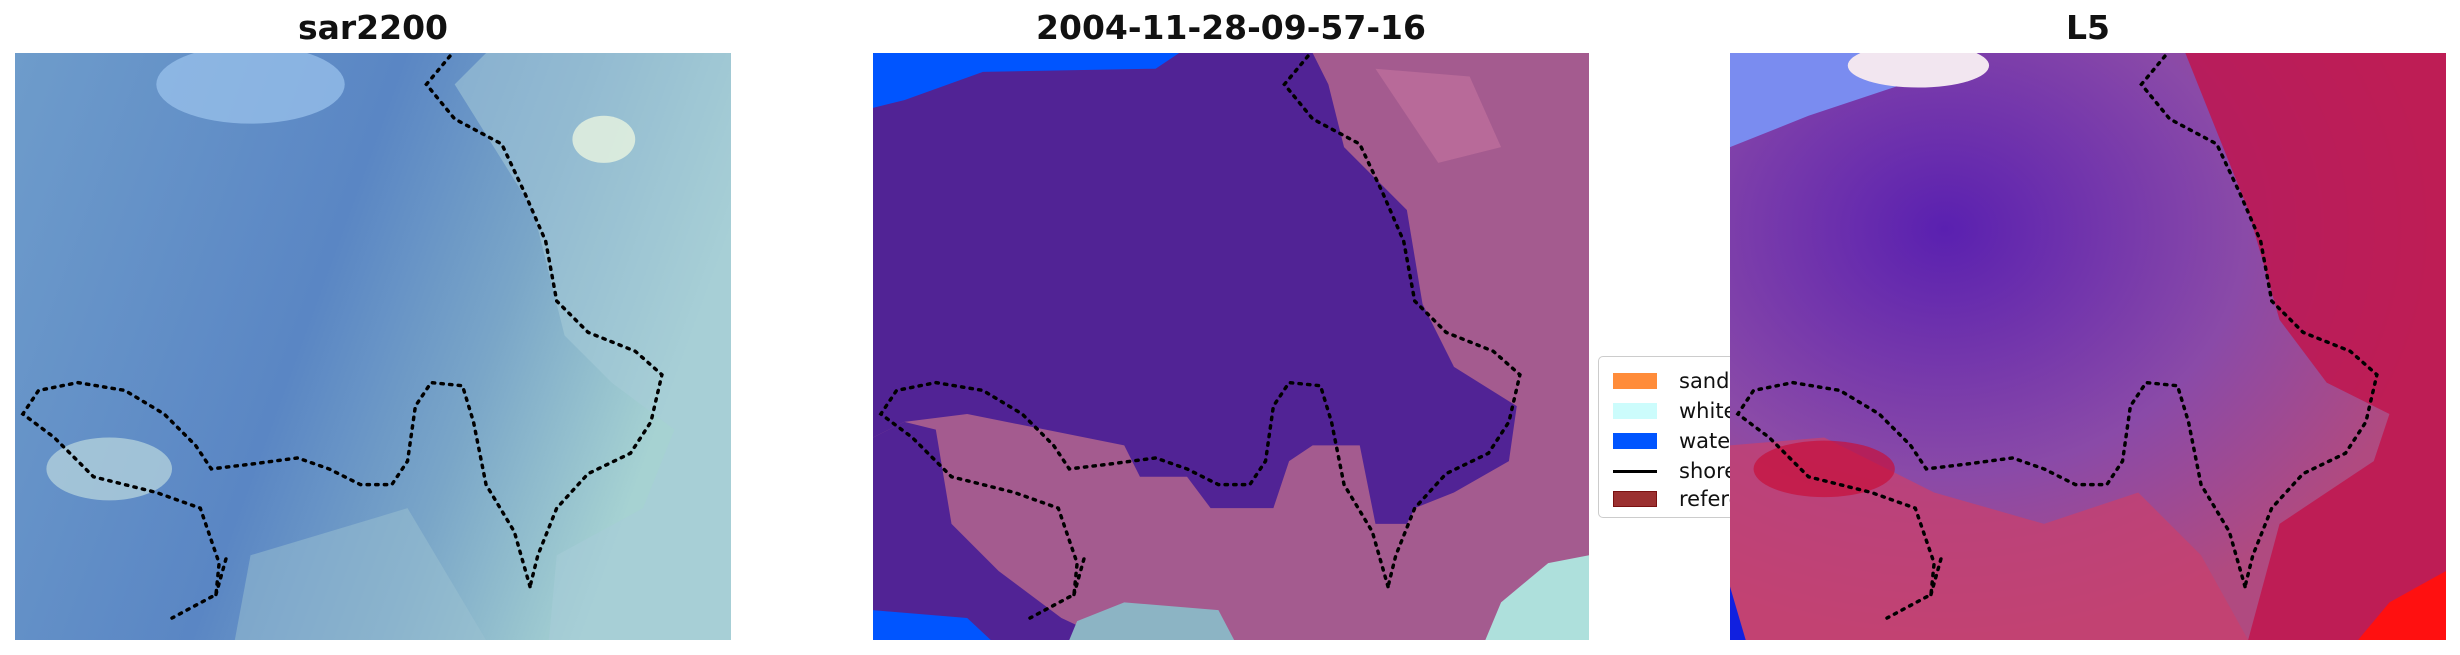 This screenshot has height=655, width=2460. I want to click on whitewater-swatch, so click(1635, 411).